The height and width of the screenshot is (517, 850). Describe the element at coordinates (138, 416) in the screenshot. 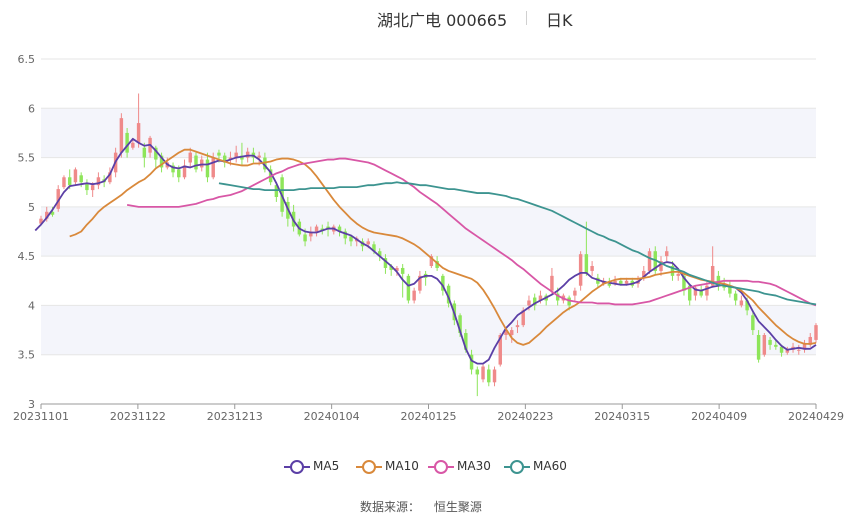

I see `x-tick-label: 20231122` at that location.